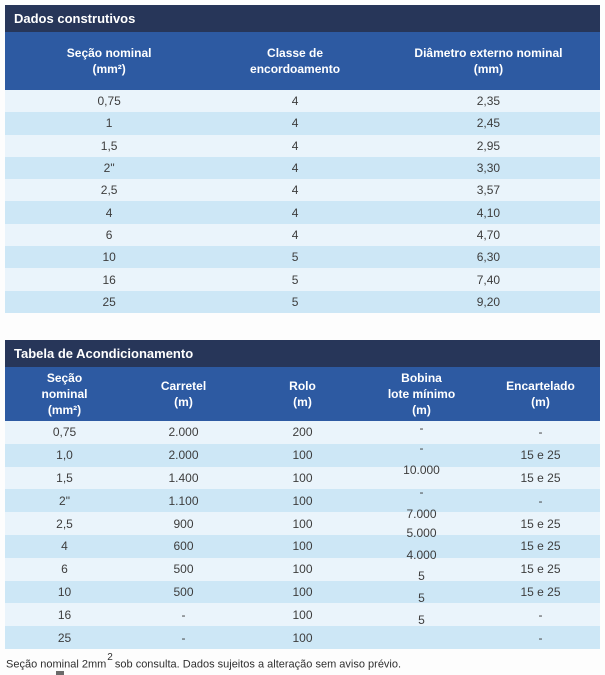  What do you see at coordinates (421, 469) in the screenshot?
I see `bobina-lote-minimo-cell: 10.000` at bounding box center [421, 469].